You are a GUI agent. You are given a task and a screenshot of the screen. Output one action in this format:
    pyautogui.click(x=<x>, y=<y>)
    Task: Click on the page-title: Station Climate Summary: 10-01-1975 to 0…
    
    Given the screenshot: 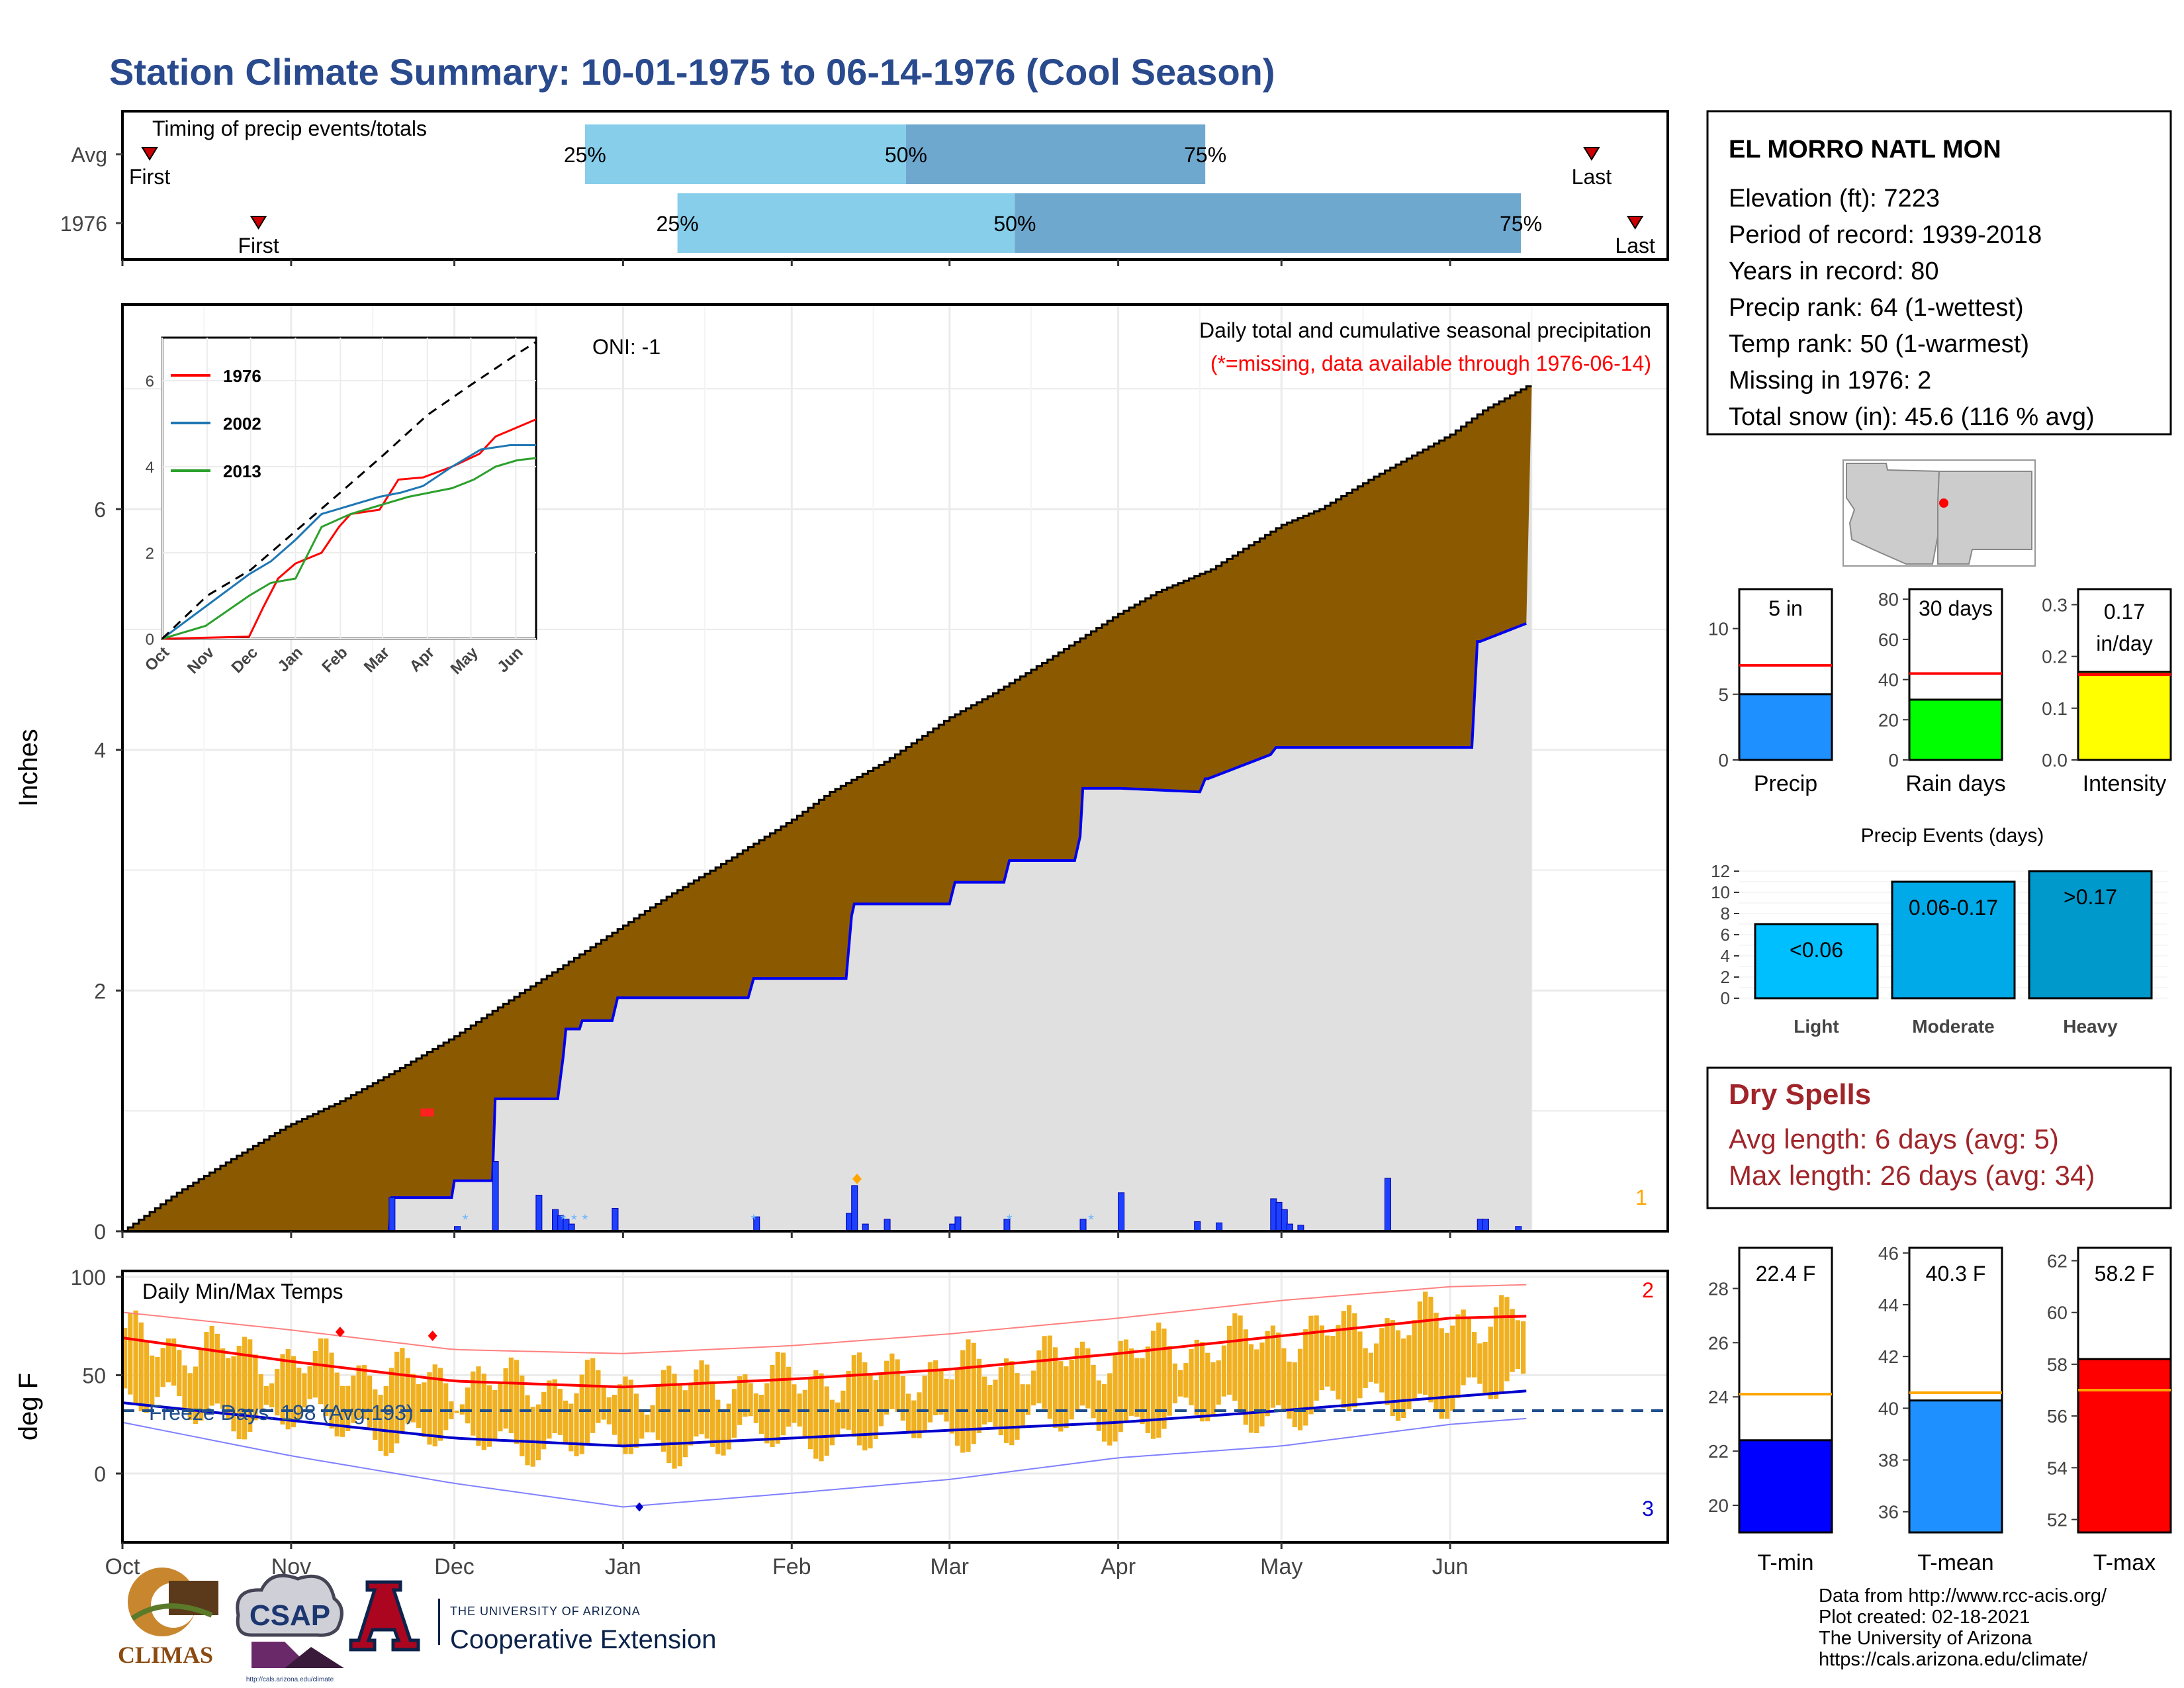 What is the action you would take?
    pyautogui.click(x=692, y=72)
    